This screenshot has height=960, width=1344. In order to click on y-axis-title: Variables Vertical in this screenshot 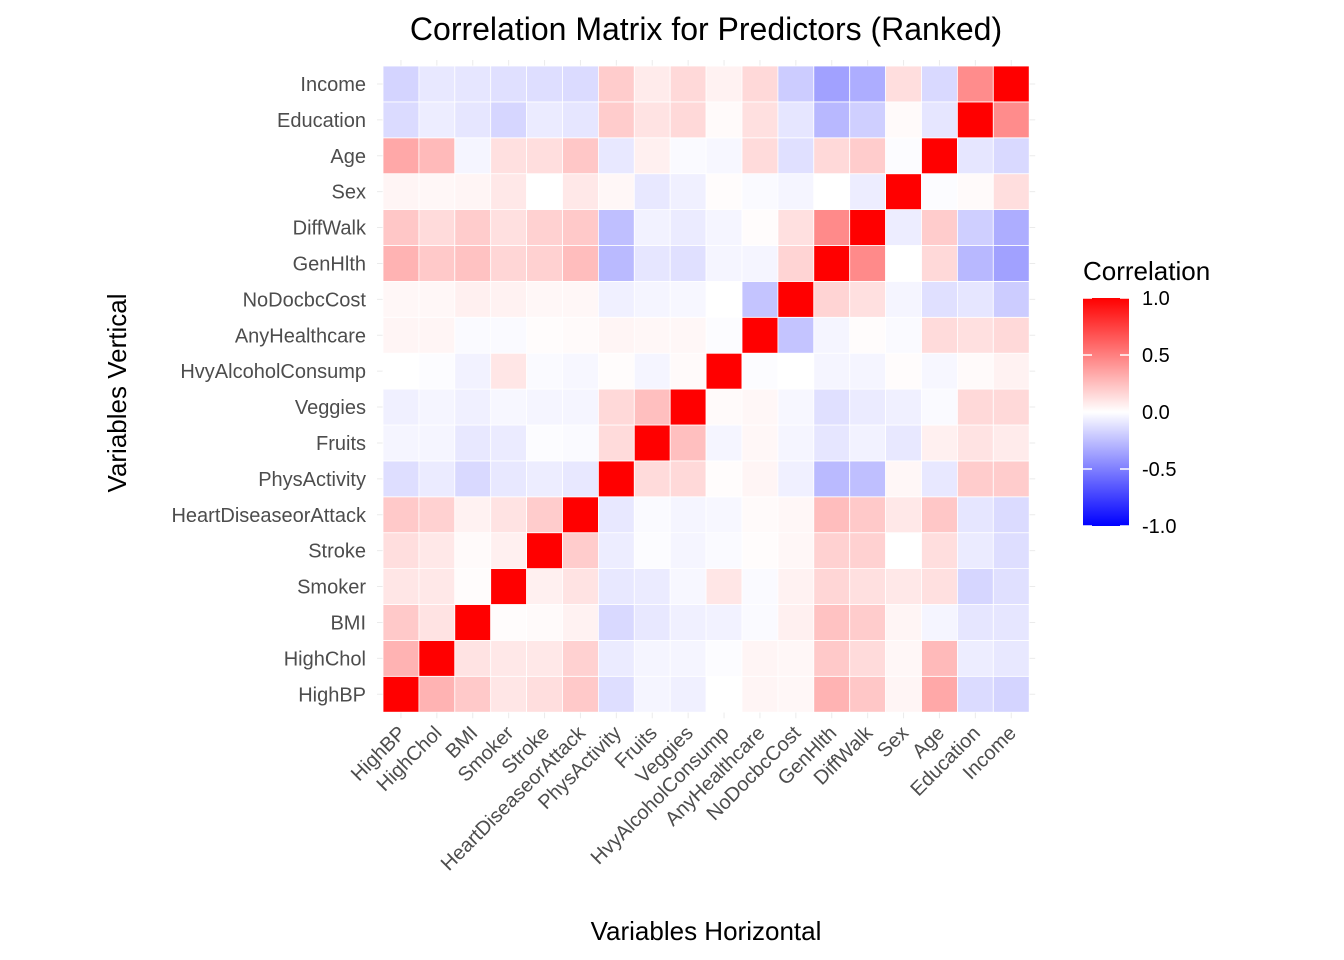, I will do `click(117, 393)`.